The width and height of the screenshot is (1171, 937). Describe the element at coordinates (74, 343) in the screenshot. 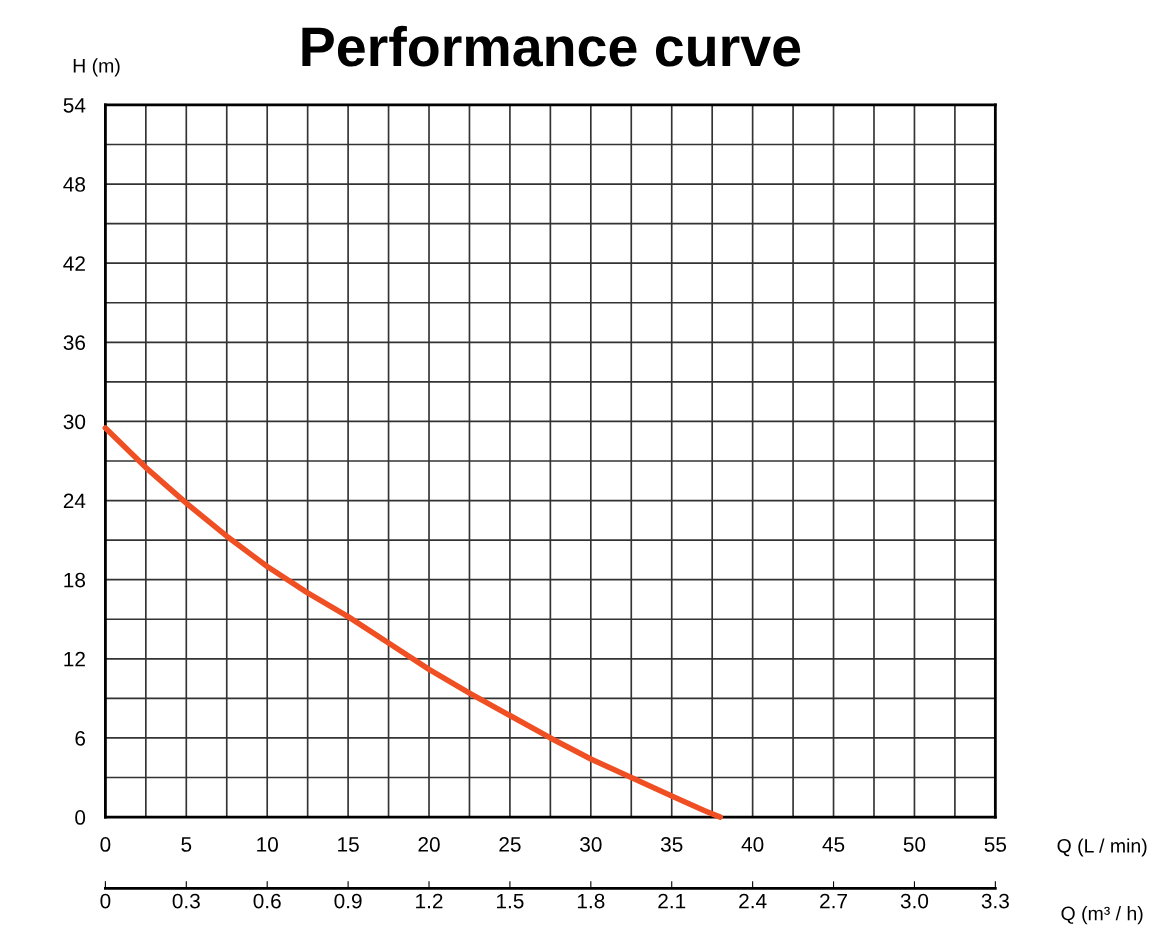

I see `y-tick-label: 36` at that location.